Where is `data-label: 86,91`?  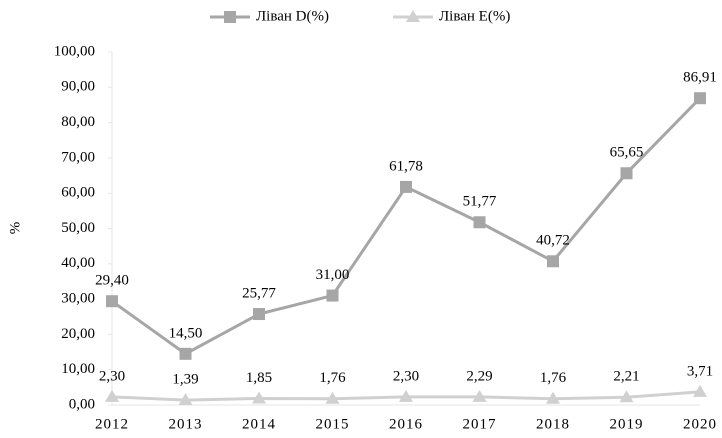 data-label: 86,91 is located at coordinates (700, 78).